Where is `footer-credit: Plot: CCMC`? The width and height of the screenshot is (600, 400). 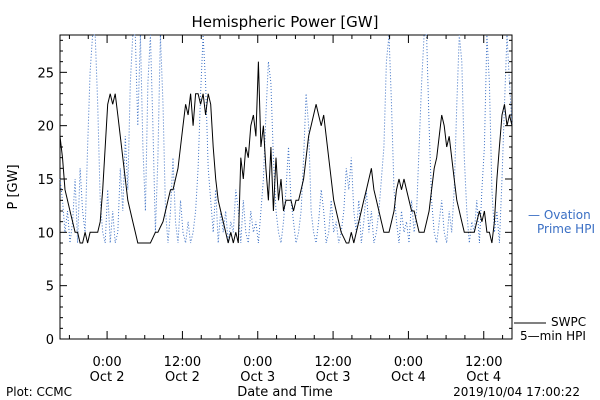 footer-credit: Plot: CCMC is located at coordinates (39, 392).